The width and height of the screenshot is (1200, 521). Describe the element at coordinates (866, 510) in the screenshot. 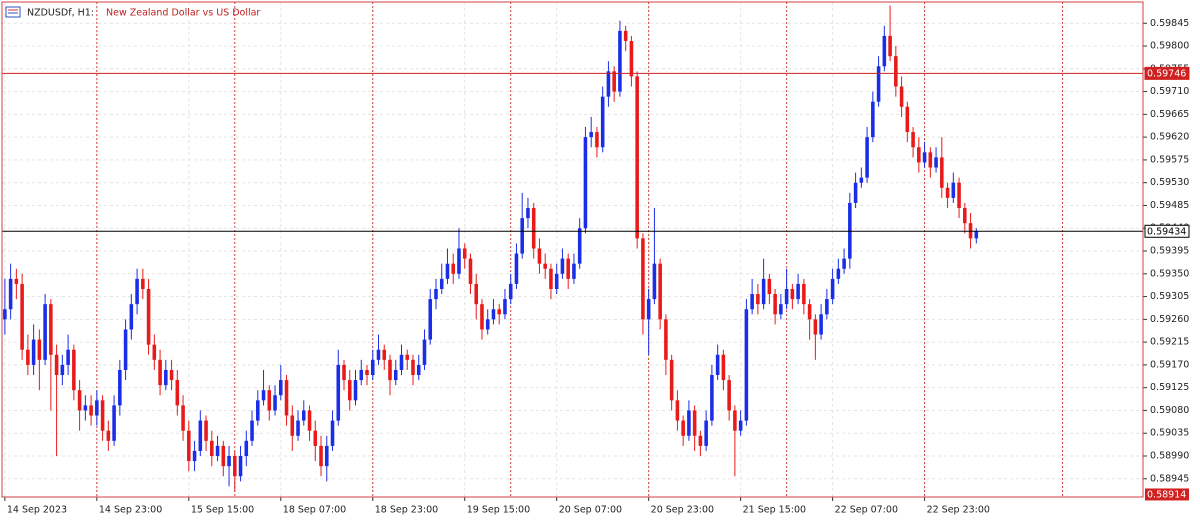

I see `x-tick-label: 22 Sep 07:00` at that location.